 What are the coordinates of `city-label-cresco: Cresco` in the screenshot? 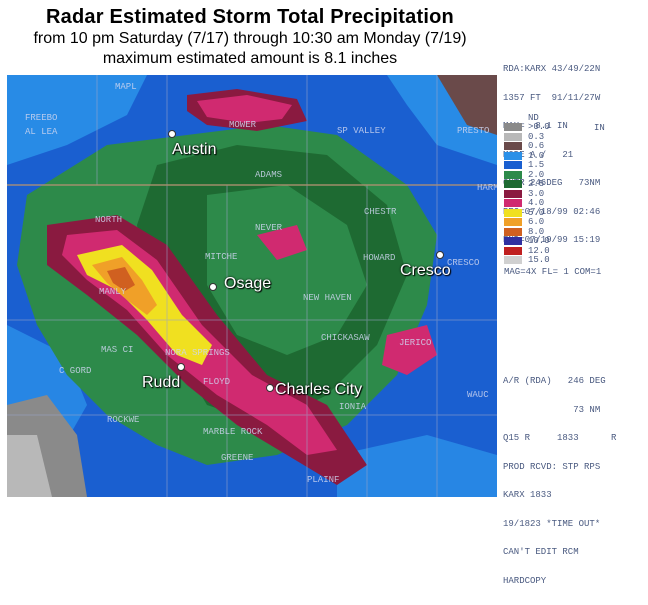 It's located at (425, 270).